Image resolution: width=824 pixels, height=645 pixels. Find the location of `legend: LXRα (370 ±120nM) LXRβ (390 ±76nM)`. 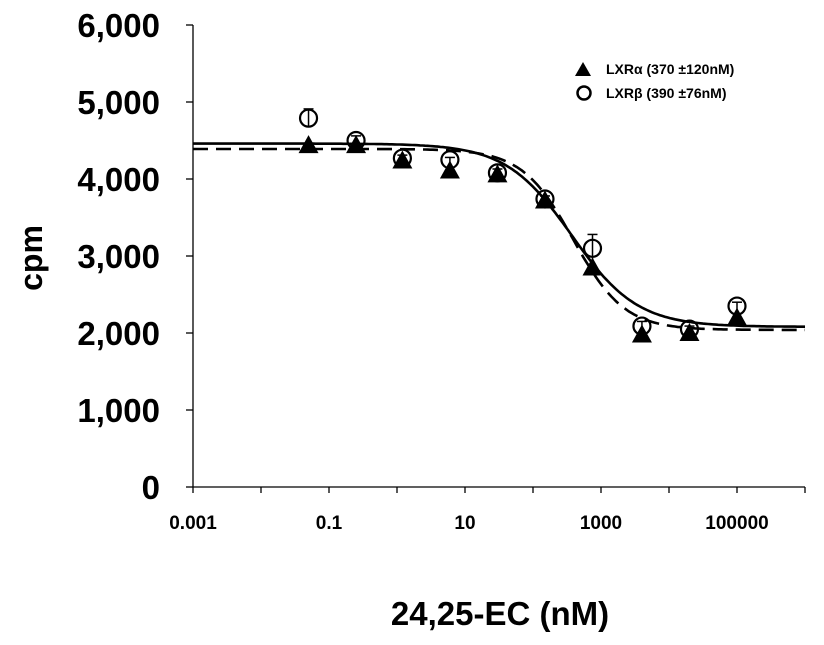

legend: LXRα (370 ±120nM) LXRβ (390 ±76nM) is located at coordinates (654, 81).